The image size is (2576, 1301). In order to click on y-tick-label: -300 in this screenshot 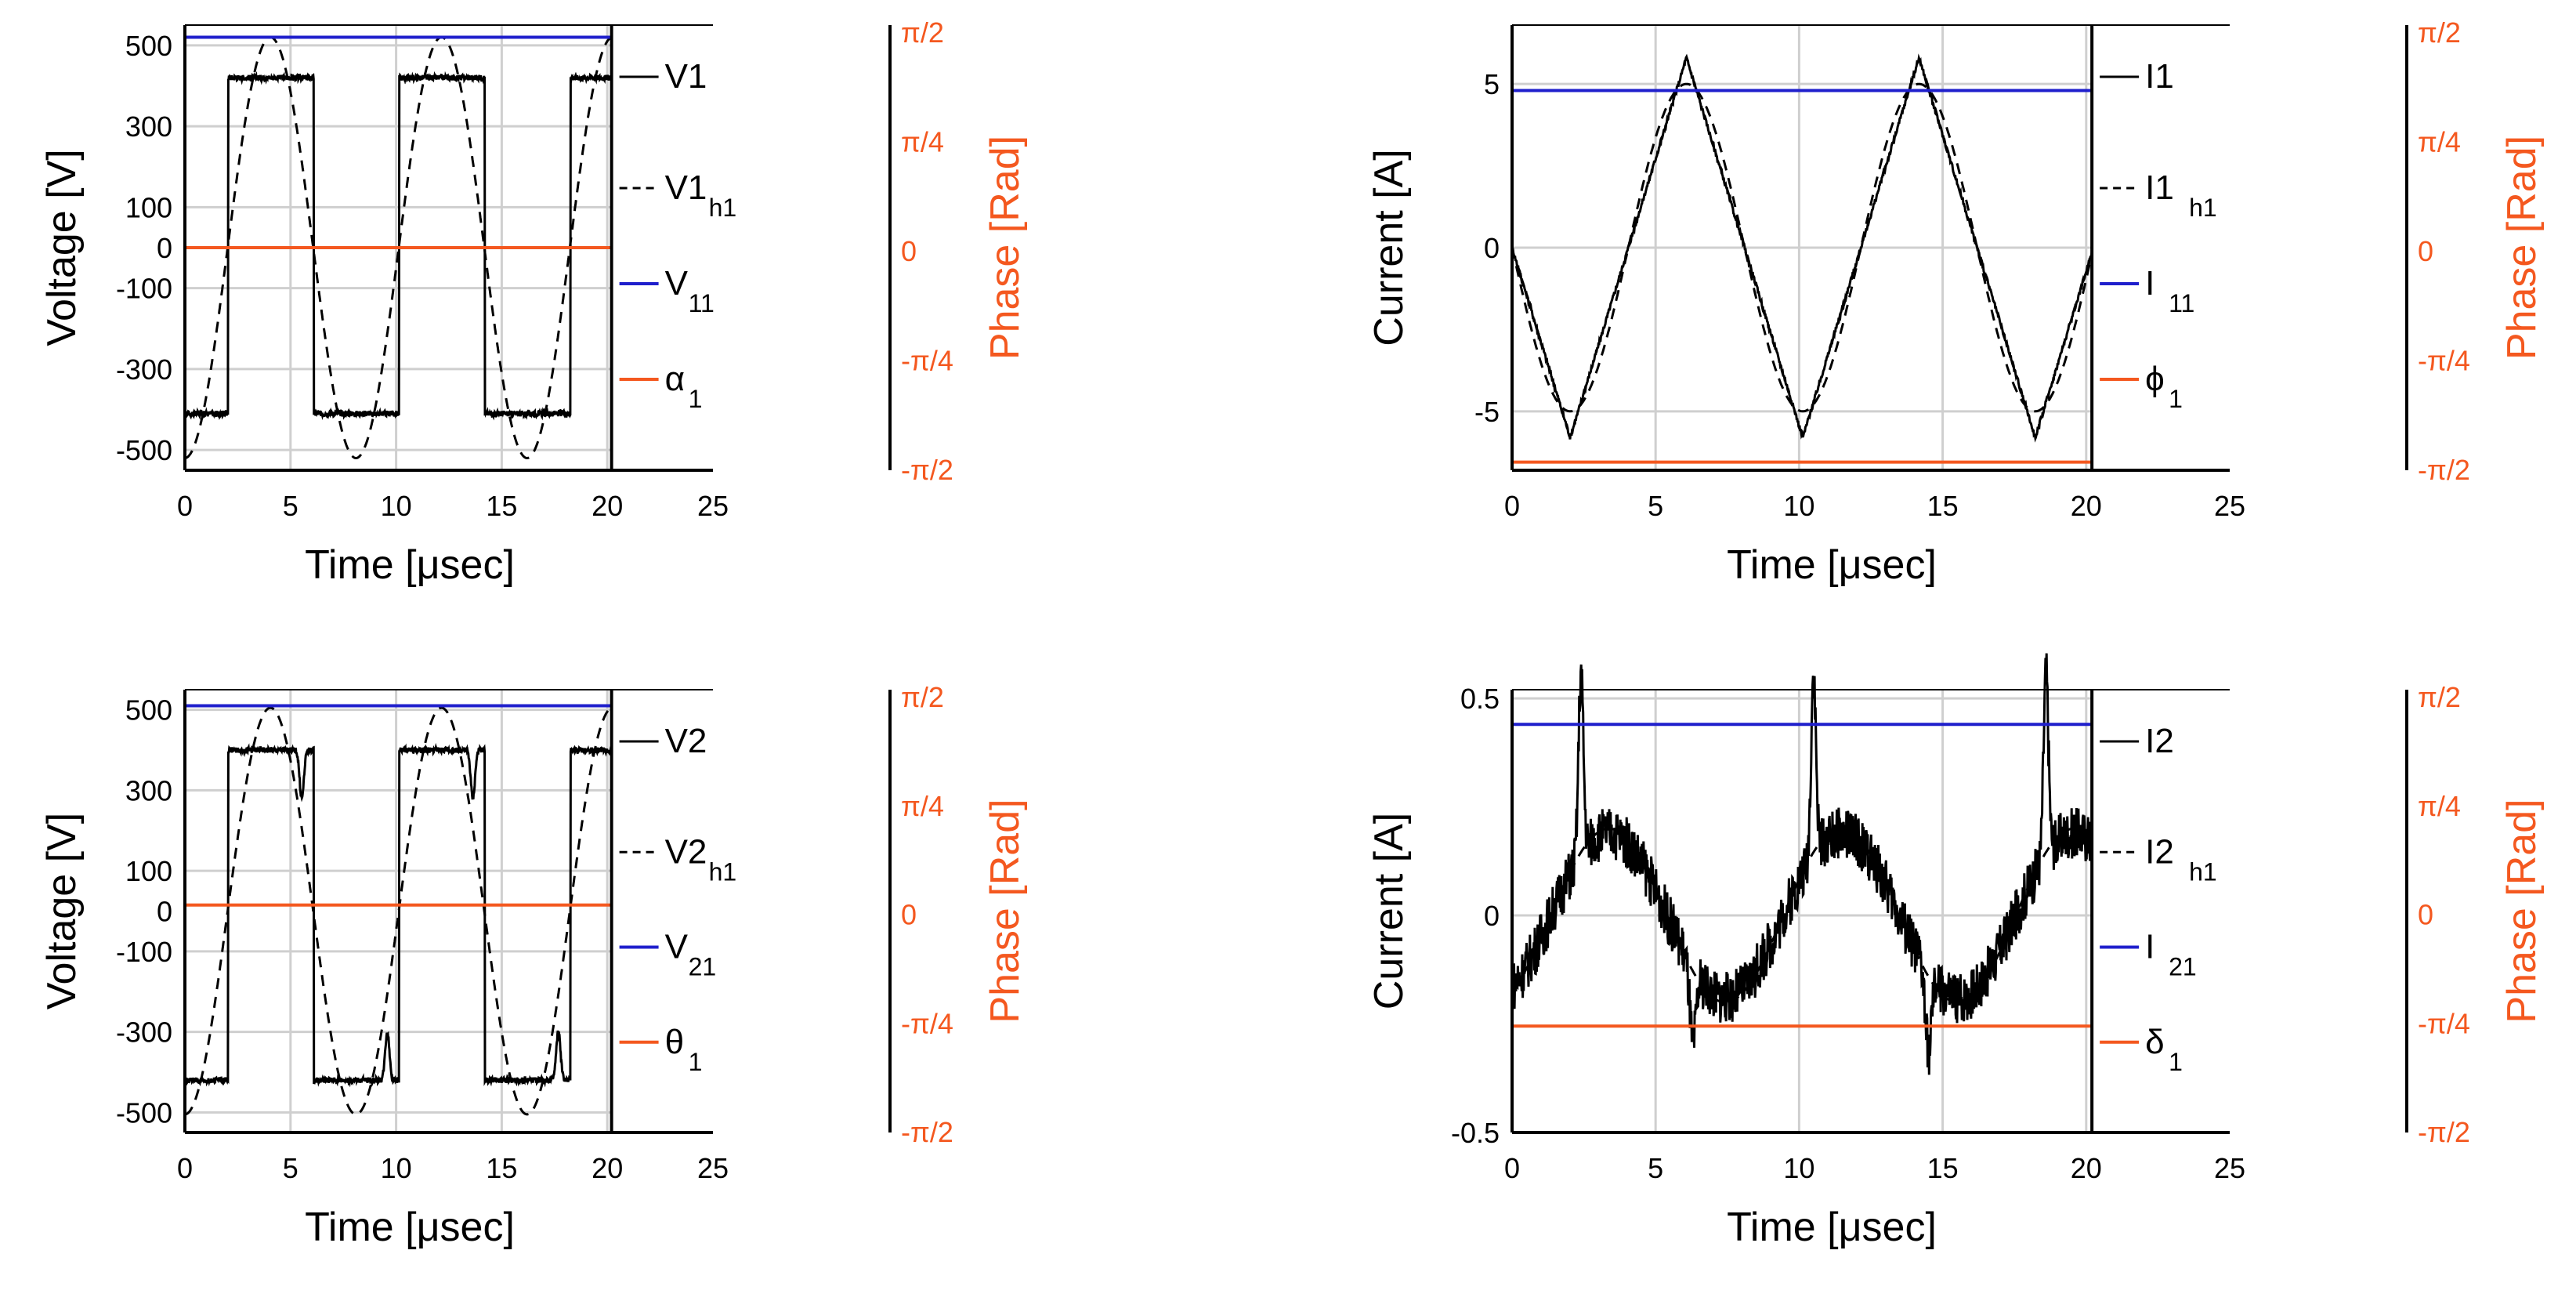, I will do `click(144, 1033)`.